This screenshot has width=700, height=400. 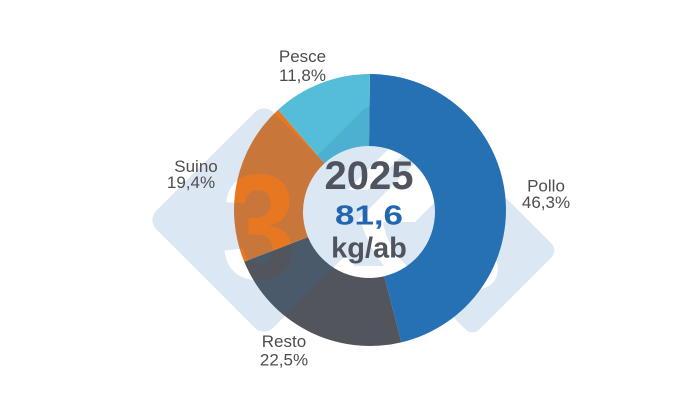 What do you see at coordinates (195, 166) in the screenshot?
I see `svg-text: Suino` at bounding box center [195, 166].